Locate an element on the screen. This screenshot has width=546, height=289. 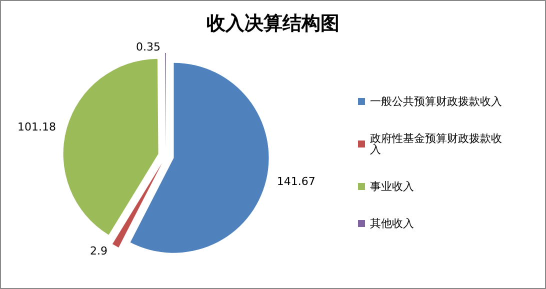
data-label: 101.18 is located at coordinates (36, 127).